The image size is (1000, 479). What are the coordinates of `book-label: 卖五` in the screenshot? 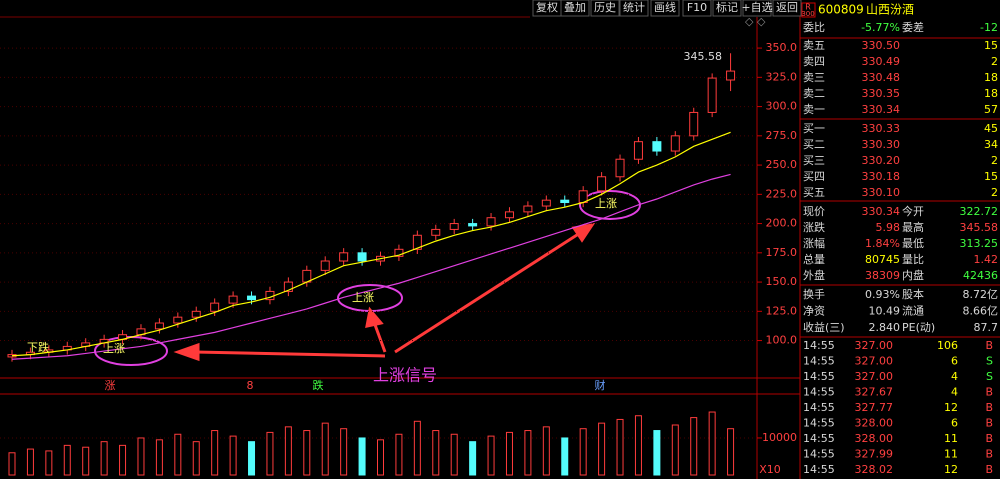 It's located at (814, 45).